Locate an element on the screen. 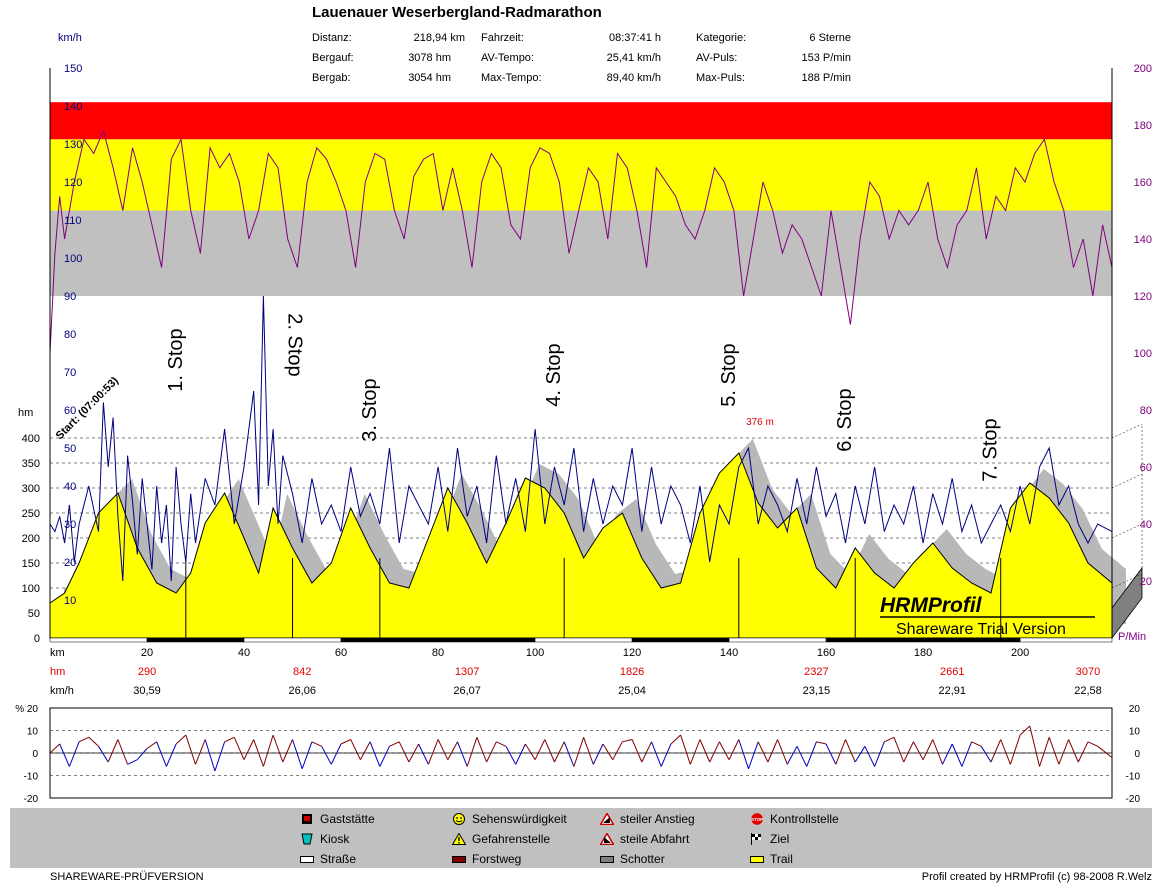  hm-row-value: 1826 is located at coordinates (632, 672).